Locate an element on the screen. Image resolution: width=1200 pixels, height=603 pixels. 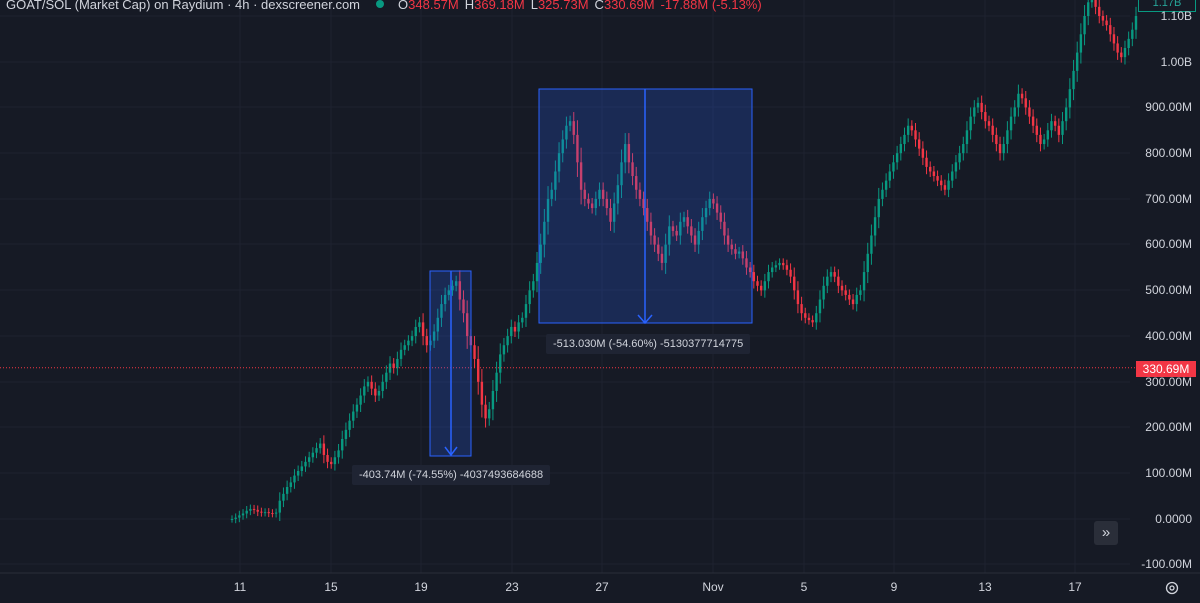
price-tick: 0.0000 is located at coordinates (1173, 519).